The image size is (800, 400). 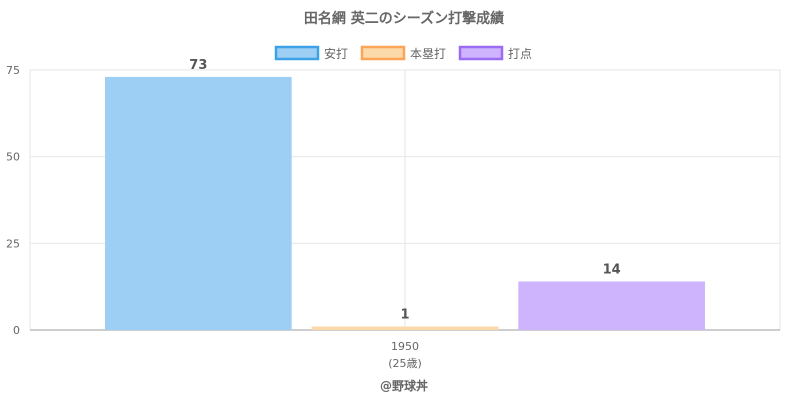 I want to click on x-tick-sublabel: (25歳), so click(x=405, y=363).